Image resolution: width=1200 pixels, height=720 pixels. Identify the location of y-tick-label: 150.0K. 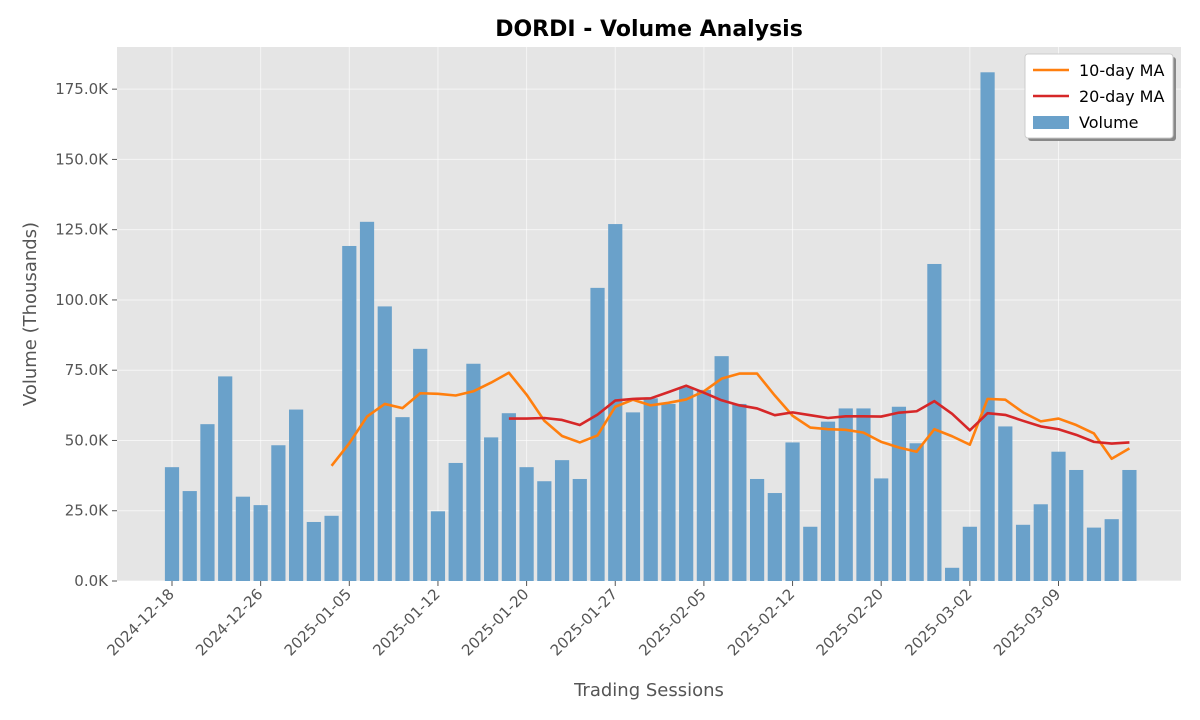
(82, 159).